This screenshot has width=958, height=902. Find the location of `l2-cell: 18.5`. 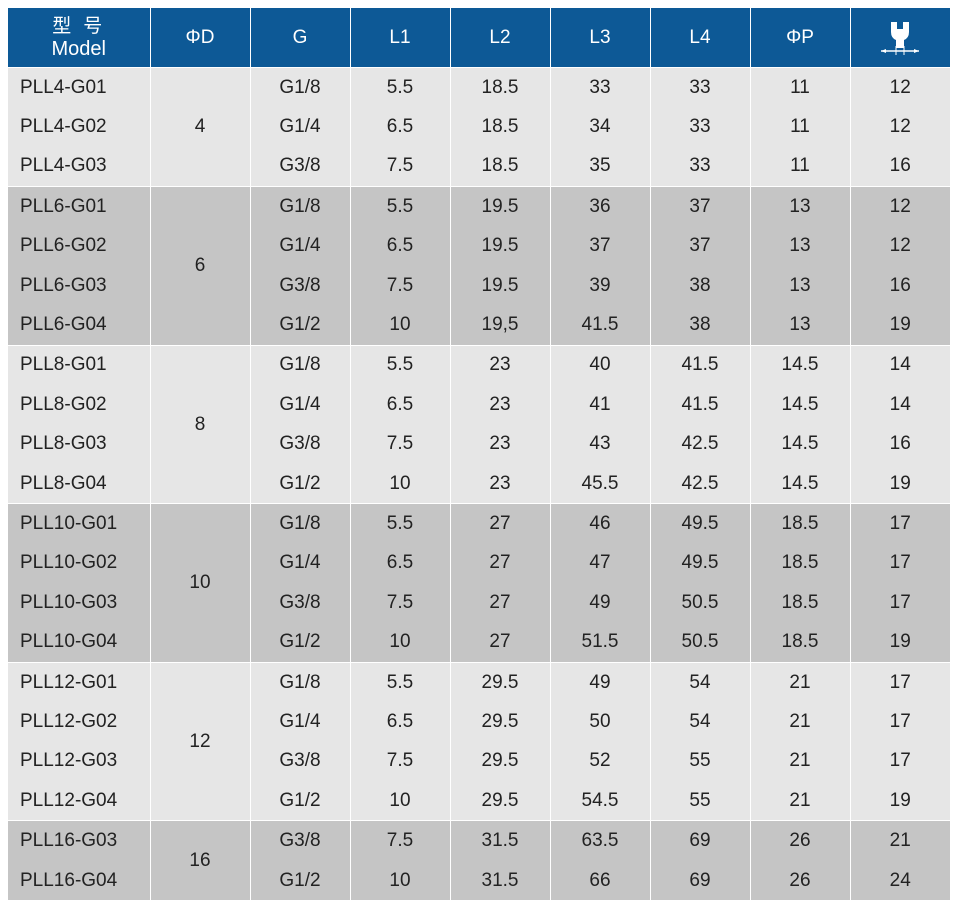

l2-cell: 18.5 is located at coordinates (500, 166).